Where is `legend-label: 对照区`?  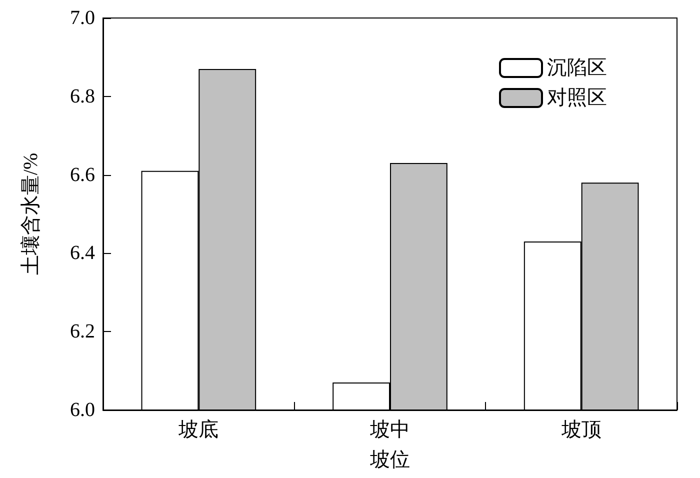 legend-label: 对照区 is located at coordinates (577, 98).